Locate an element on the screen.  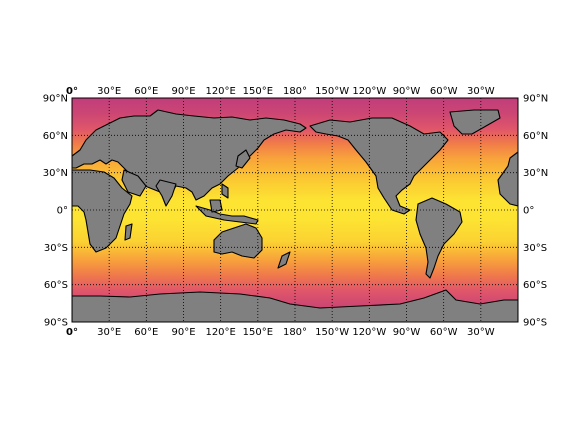
lat-labels-right: 90°S 60°S 30°S 0° 30°N 60°N 90°N is located at coordinates (535, 211).